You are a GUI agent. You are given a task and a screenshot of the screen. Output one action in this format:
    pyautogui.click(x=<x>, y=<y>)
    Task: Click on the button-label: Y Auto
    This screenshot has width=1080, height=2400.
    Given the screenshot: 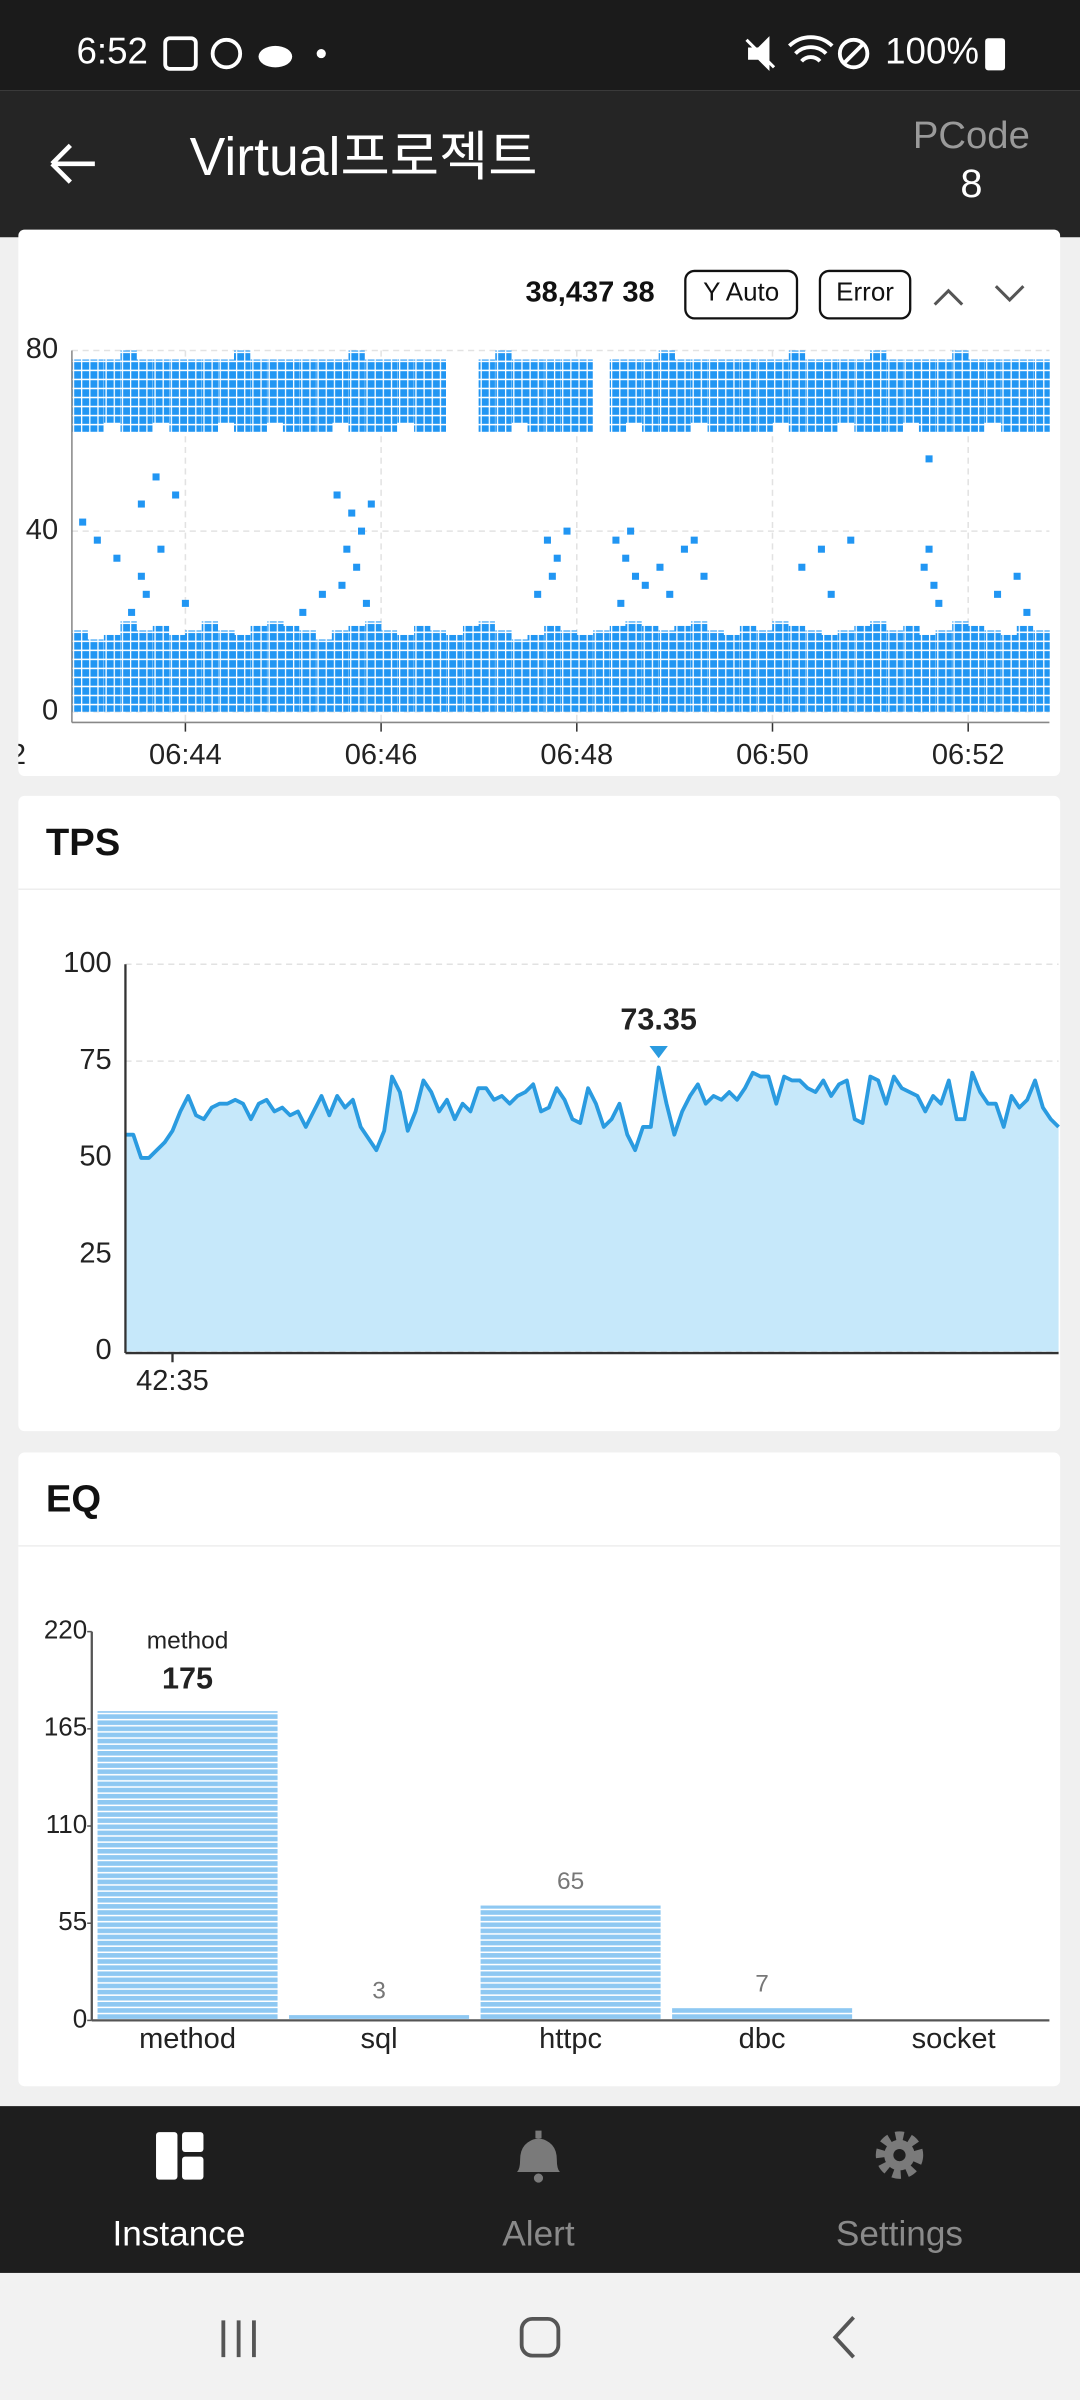 What is the action you would take?
    pyautogui.click(x=741, y=292)
    